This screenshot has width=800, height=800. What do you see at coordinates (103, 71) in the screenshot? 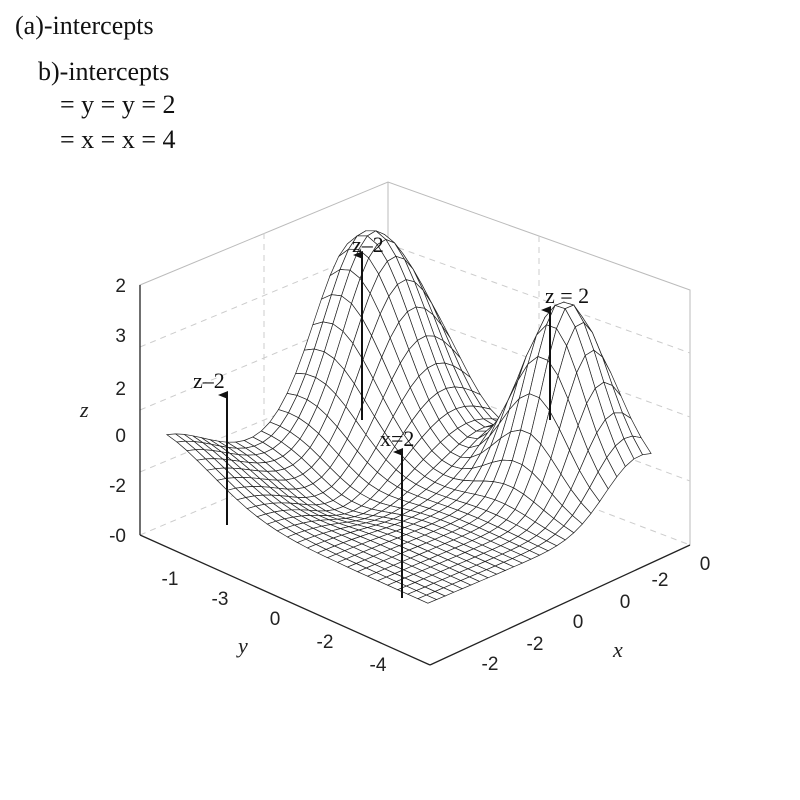
I see `header-line: b)-intercepts` at bounding box center [103, 71].